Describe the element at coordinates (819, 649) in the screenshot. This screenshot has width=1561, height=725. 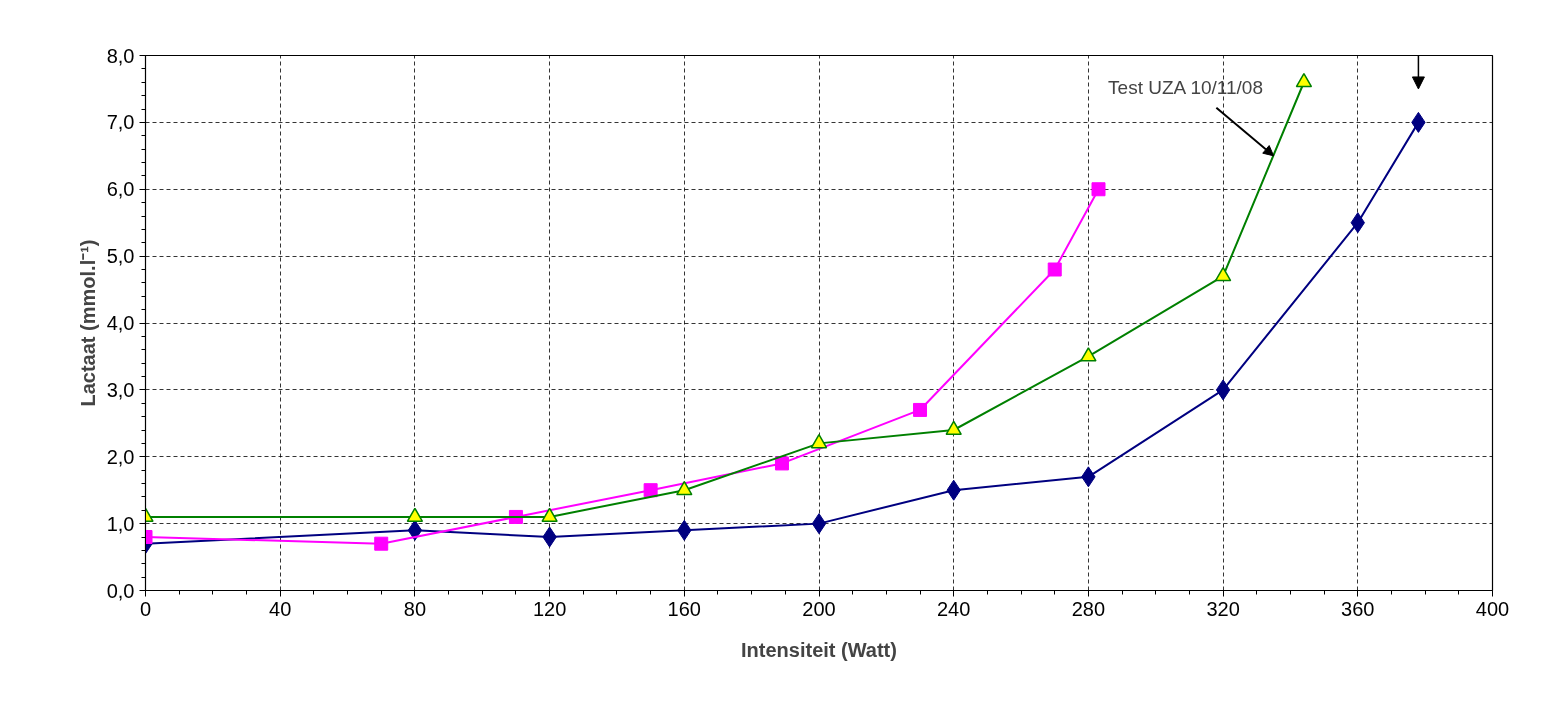
I see `x-axis-title: Intensiteit (Watt)` at that location.